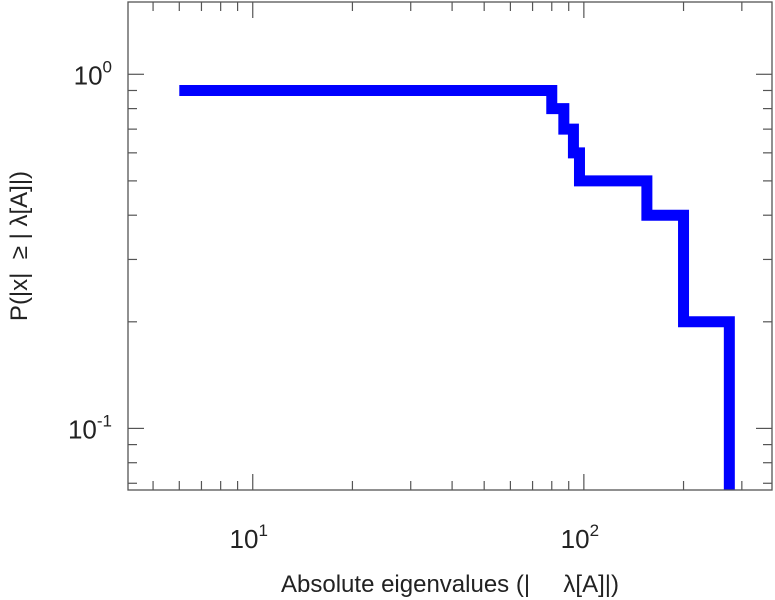  What do you see at coordinates (249, 537) in the screenshot?
I see `x-tick-label: 10¹` at bounding box center [249, 537].